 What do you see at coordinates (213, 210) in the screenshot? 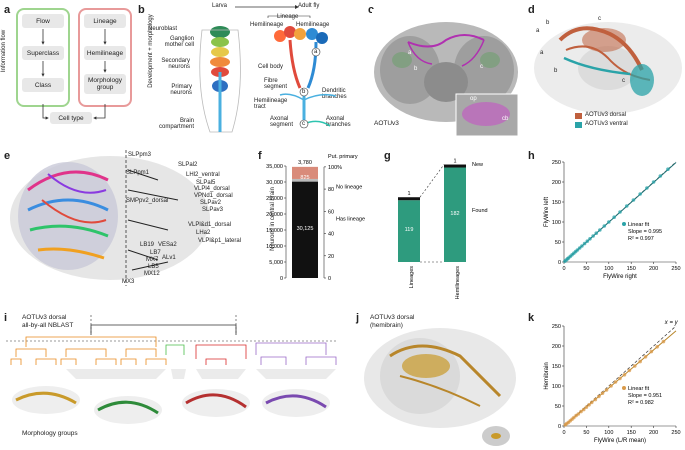
I see `e-label-SLPav3: SLPav3` at bounding box center [213, 210].